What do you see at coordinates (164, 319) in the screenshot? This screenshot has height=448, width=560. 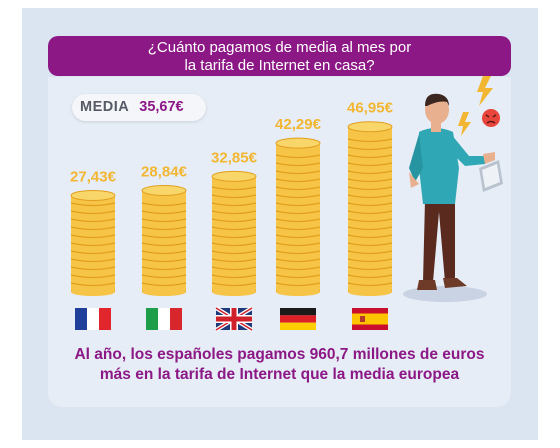 I see `italy-flag-icon` at bounding box center [164, 319].